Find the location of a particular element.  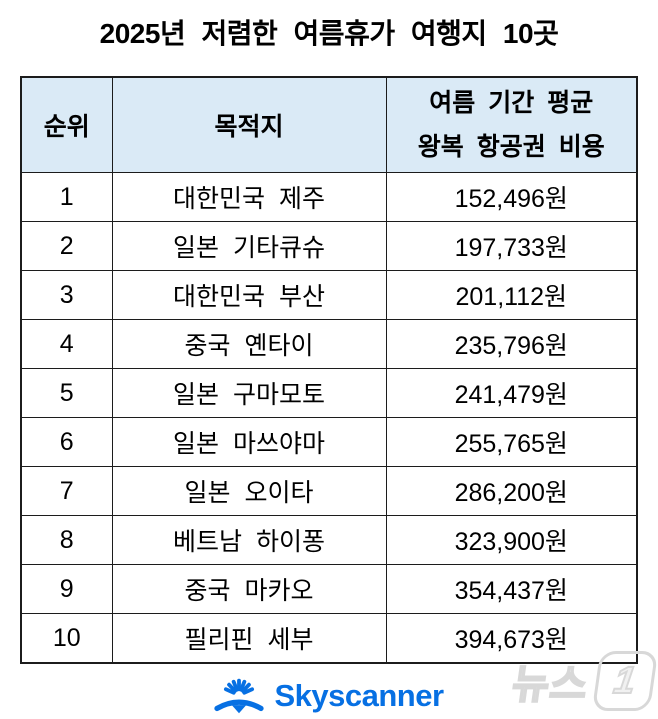

cost-cell: 241,479원 is located at coordinates (511, 393).